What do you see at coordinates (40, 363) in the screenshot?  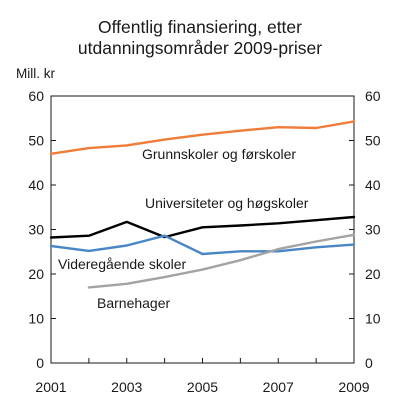 I see `y-tick-label-left-0: 0` at bounding box center [40, 363].